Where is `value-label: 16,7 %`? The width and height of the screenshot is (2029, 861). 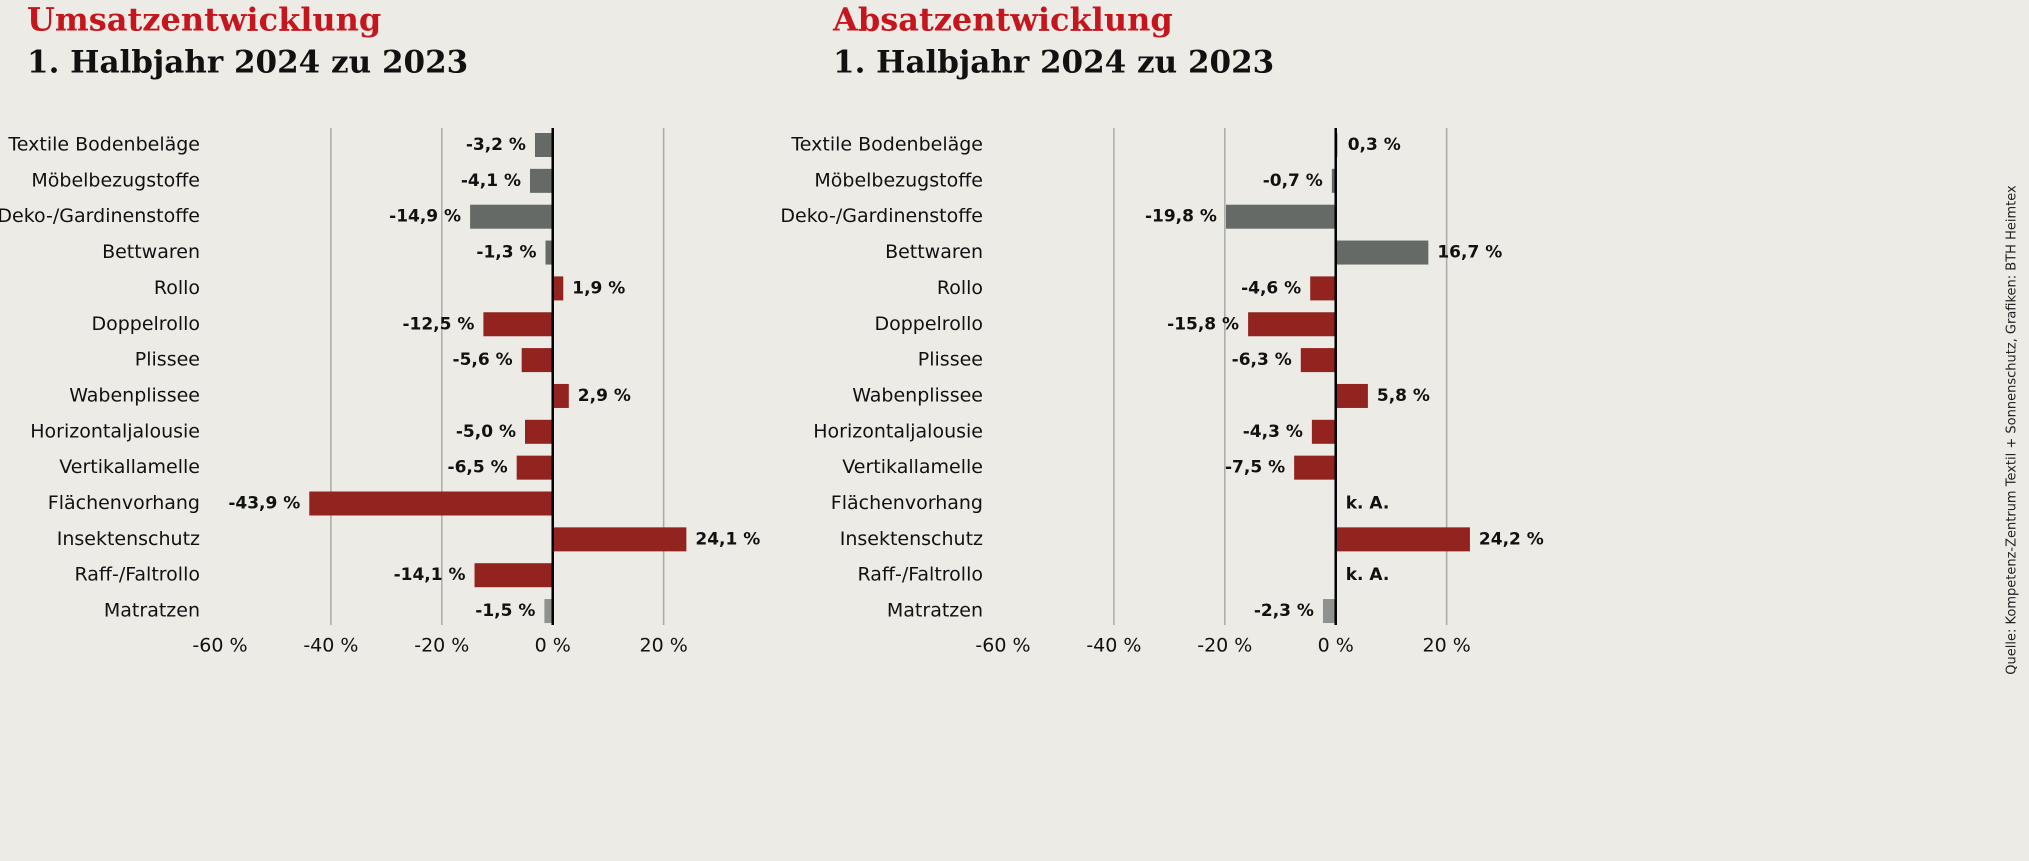
value-label: 16,7 % is located at coordinates (1469, 253).